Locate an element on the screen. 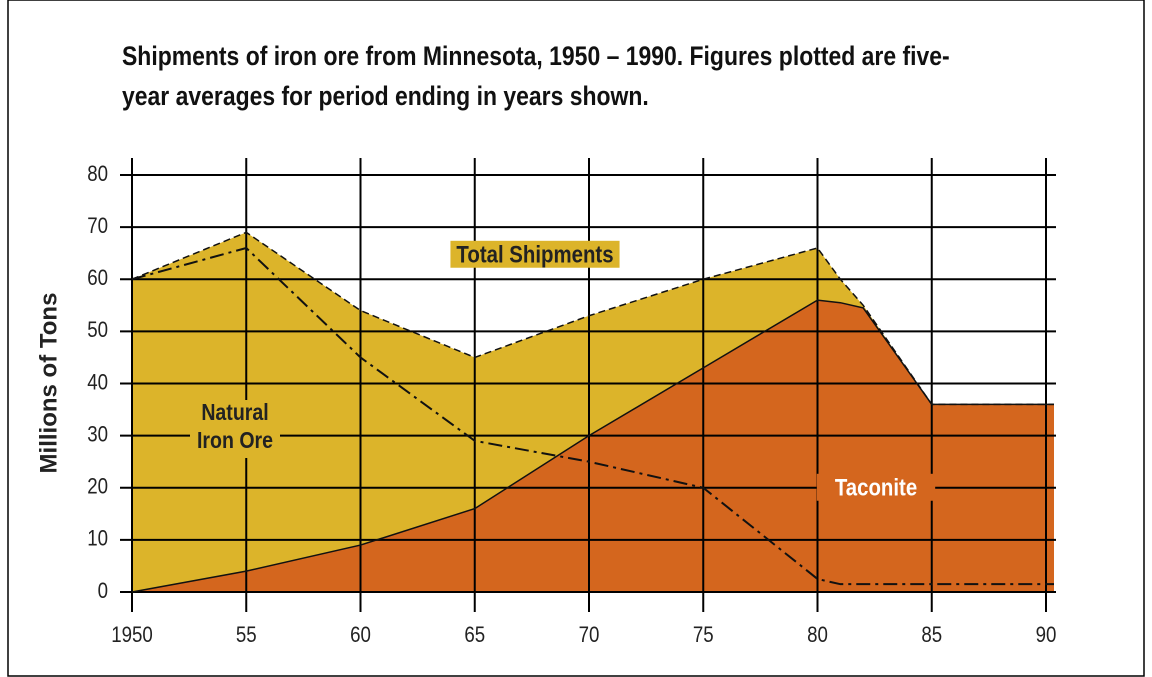 This screenshot has height=677, width=1152. x-tick-label: 80 is located at coordinates (817, 635).